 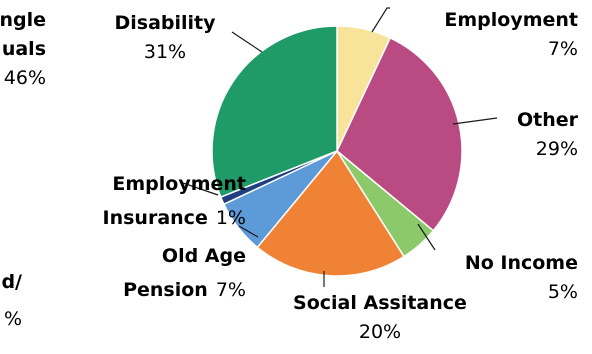 I want to click on slice-value-other: 29%, so click(x=557, y=149).